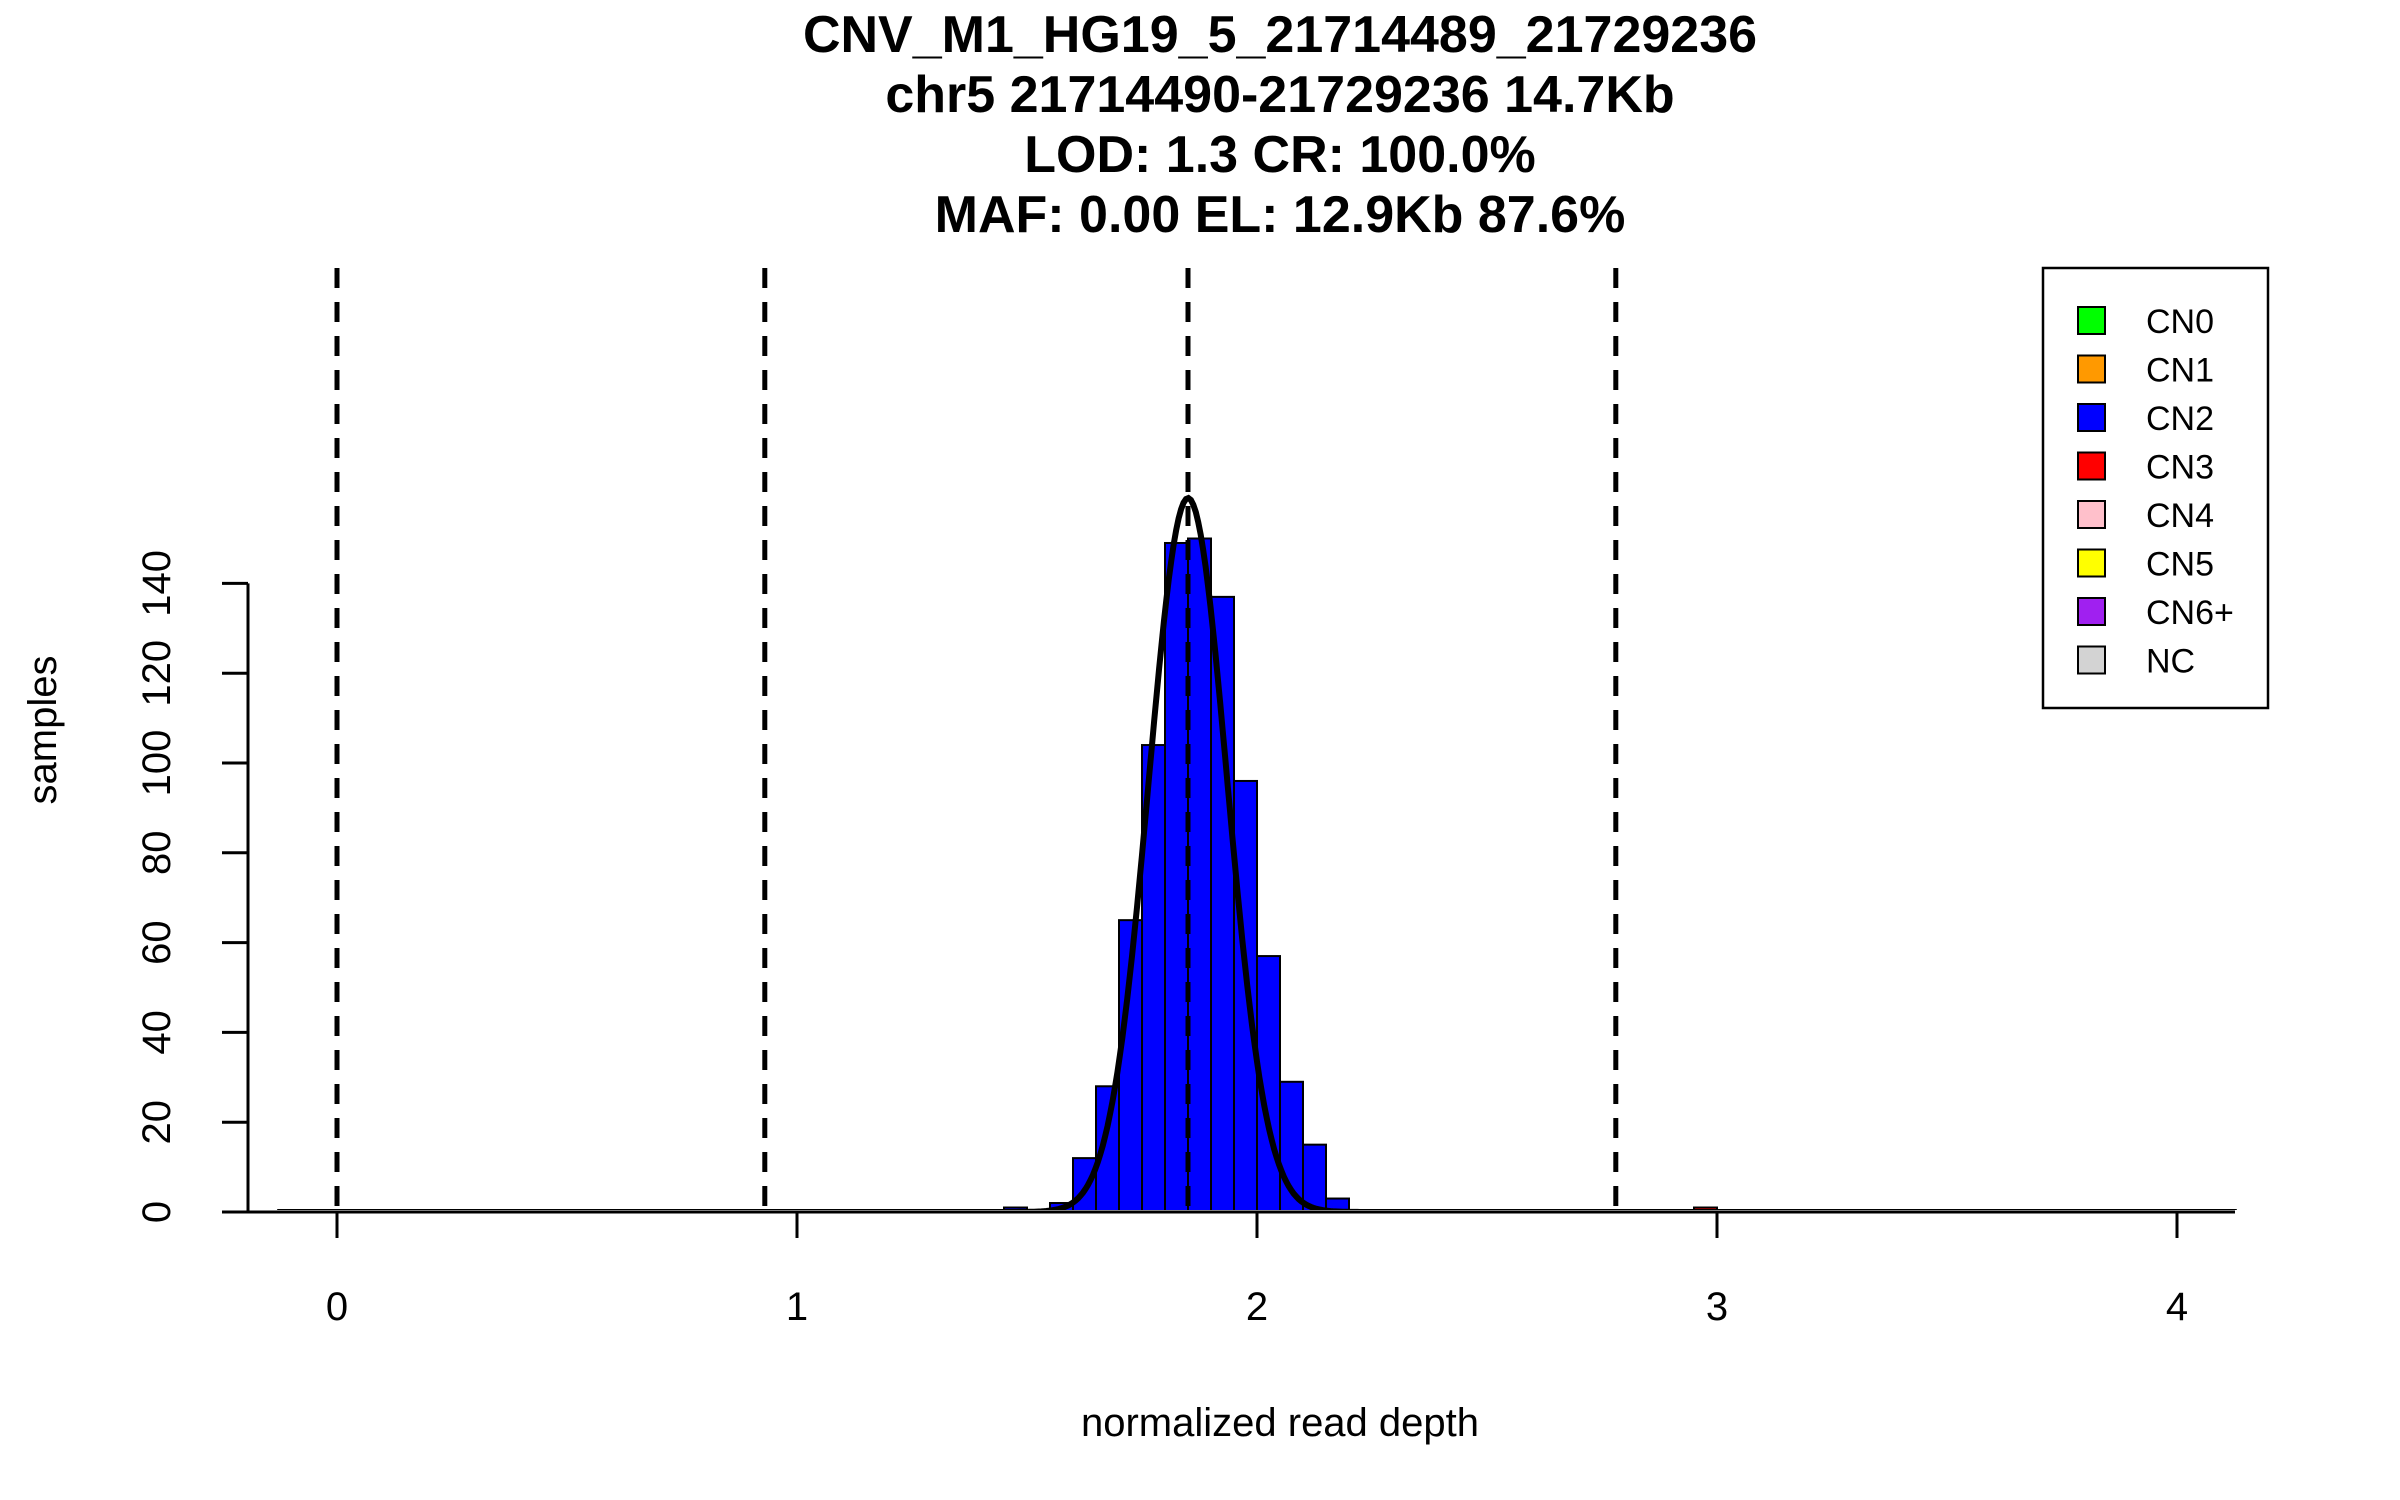  Describe the element at coordinates (157, 853) in the screenshot. I see `y-tick-label: 80` at that location.